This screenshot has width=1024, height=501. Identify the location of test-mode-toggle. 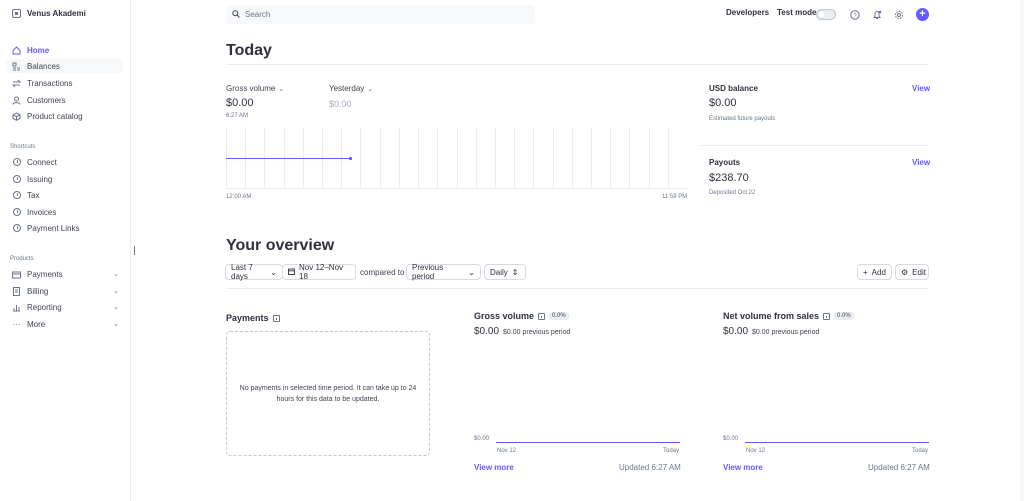
(826, 14).